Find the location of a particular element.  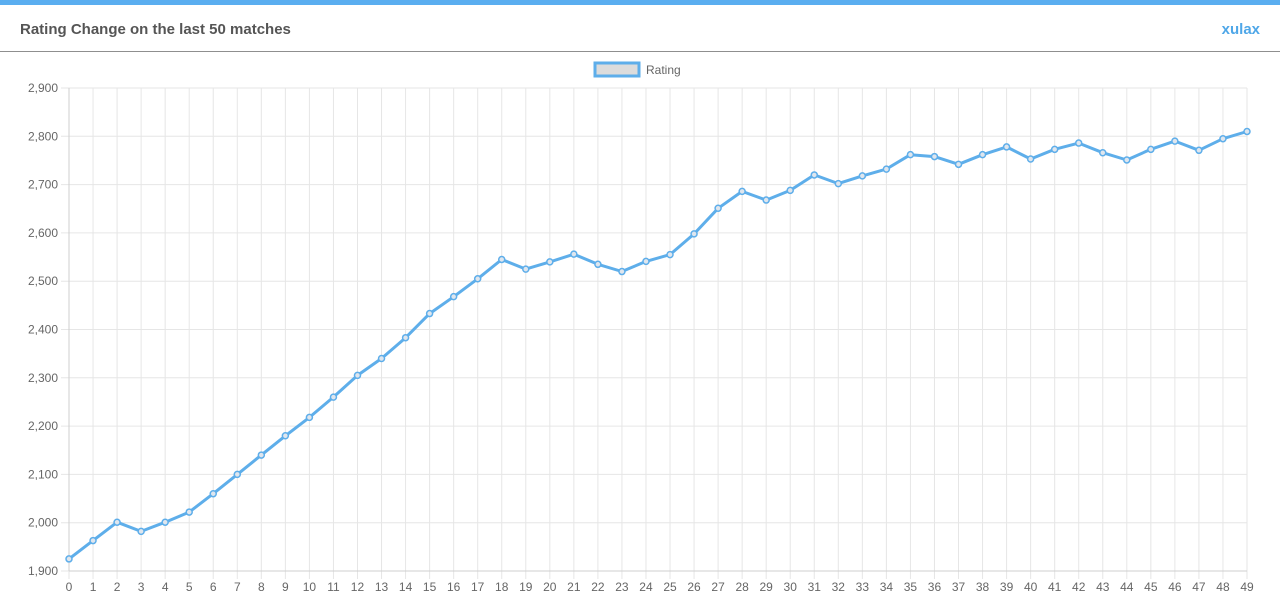

x-tick-label: 23 is located at coordinates (622, 587).